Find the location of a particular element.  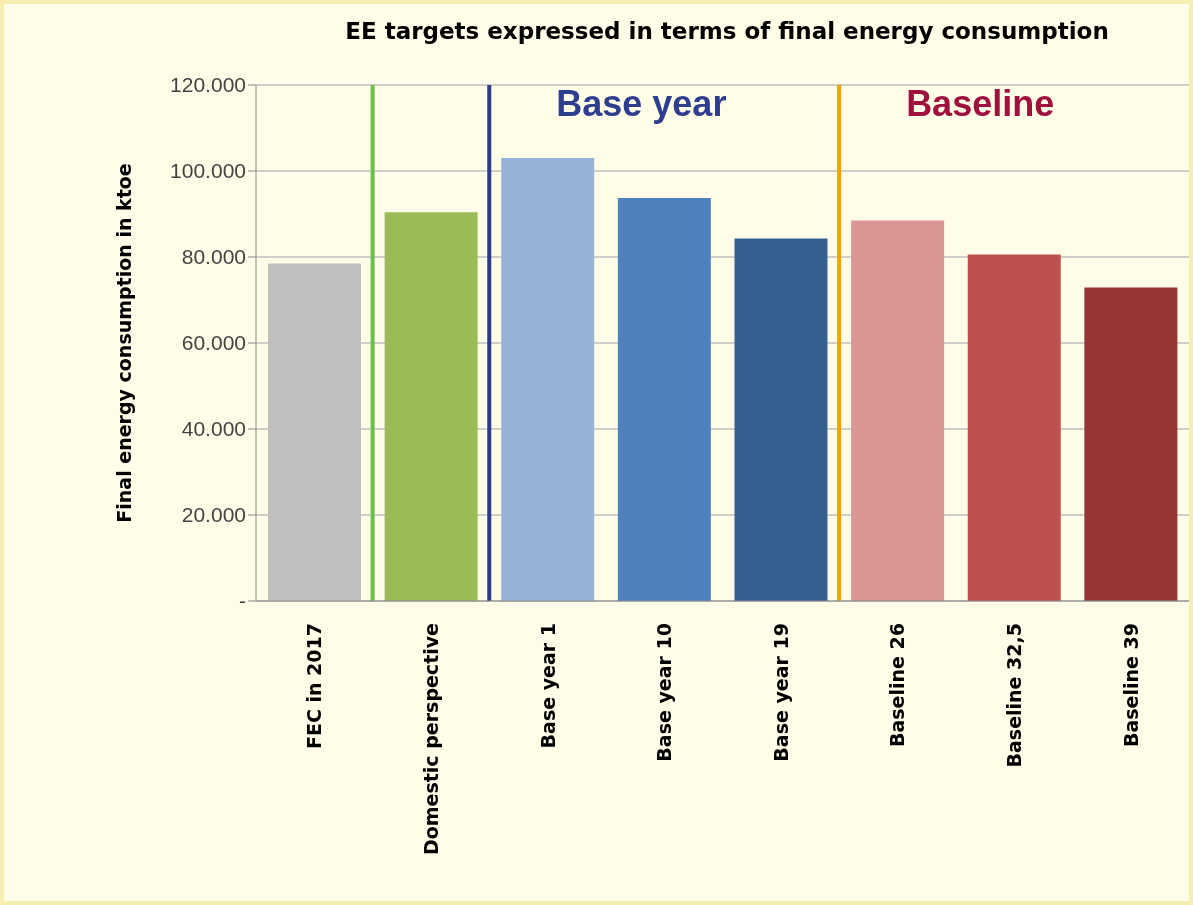

x-tick-label: Domestic perspective is located at coordinates (430, 739).